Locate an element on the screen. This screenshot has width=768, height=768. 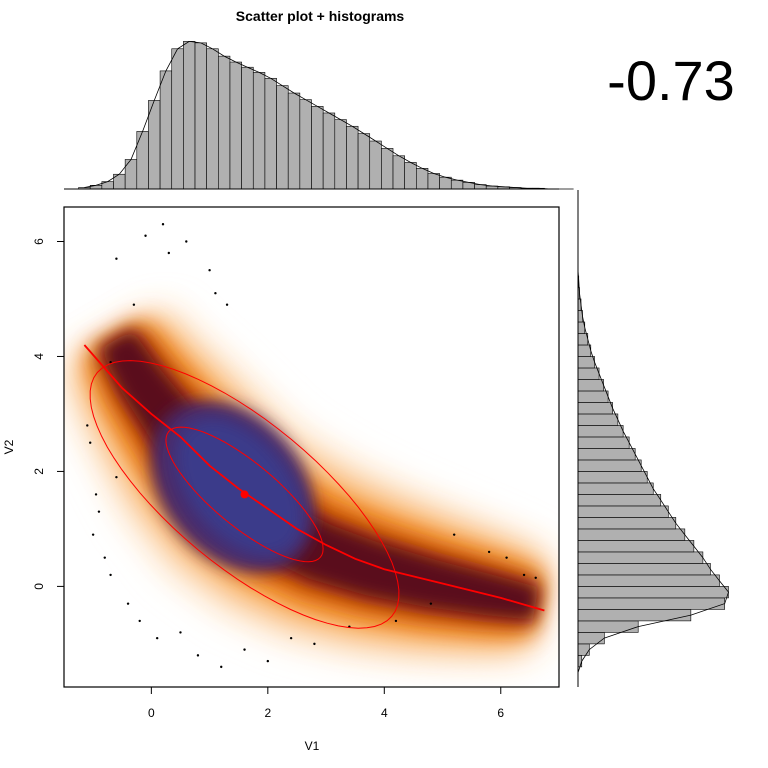
histogram-v2-density is located at coordinates (653, 442).